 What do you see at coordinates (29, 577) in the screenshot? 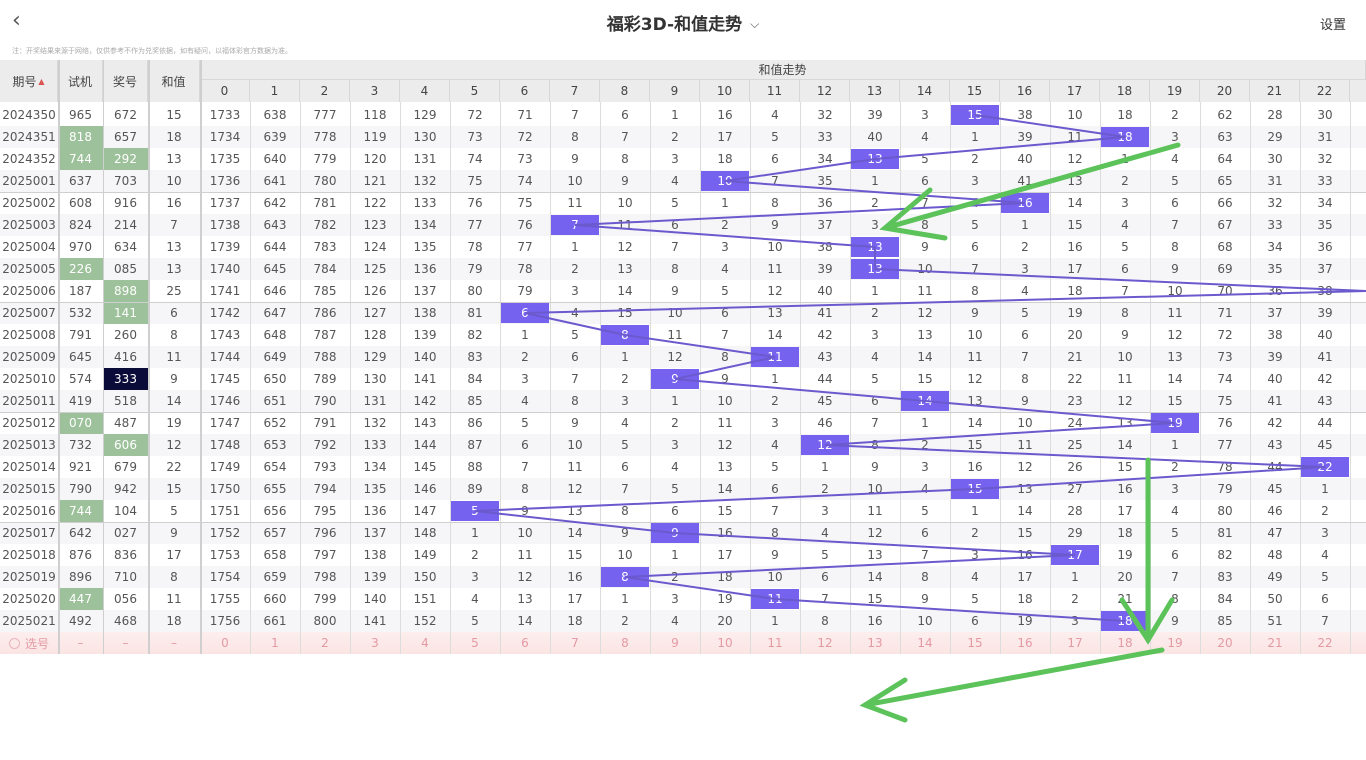
I see `period-cell: 2025019` at bounding box center [29, 577].